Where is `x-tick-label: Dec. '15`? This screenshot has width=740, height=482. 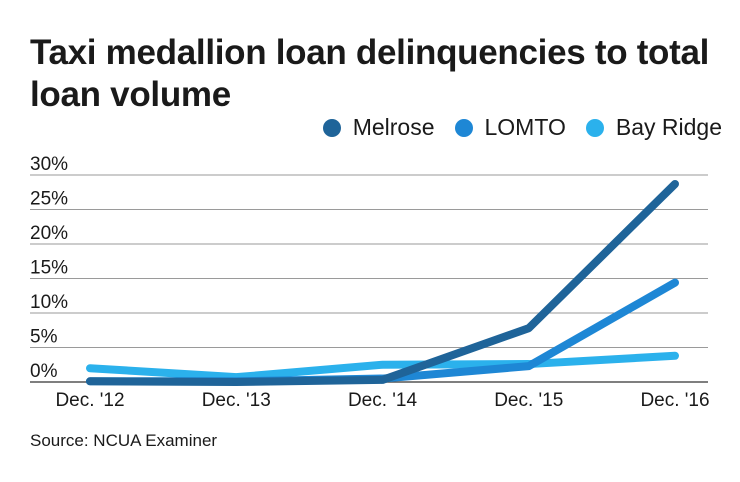 x-tick-label: Dec. '15 is located at coordinates (528, 400).